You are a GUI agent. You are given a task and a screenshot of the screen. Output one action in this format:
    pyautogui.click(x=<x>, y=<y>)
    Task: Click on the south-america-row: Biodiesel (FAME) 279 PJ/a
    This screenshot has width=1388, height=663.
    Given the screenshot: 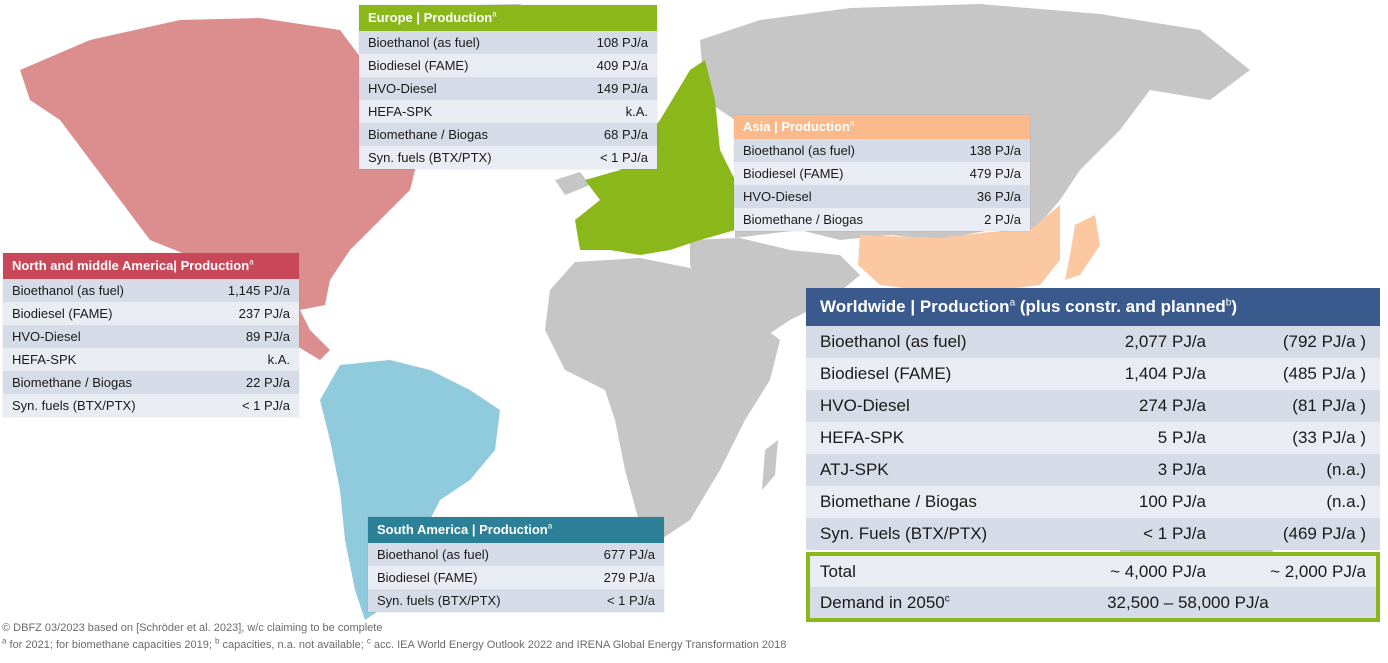 What is the action you would take?
    pyautogui.click(x=516, y=577)
    